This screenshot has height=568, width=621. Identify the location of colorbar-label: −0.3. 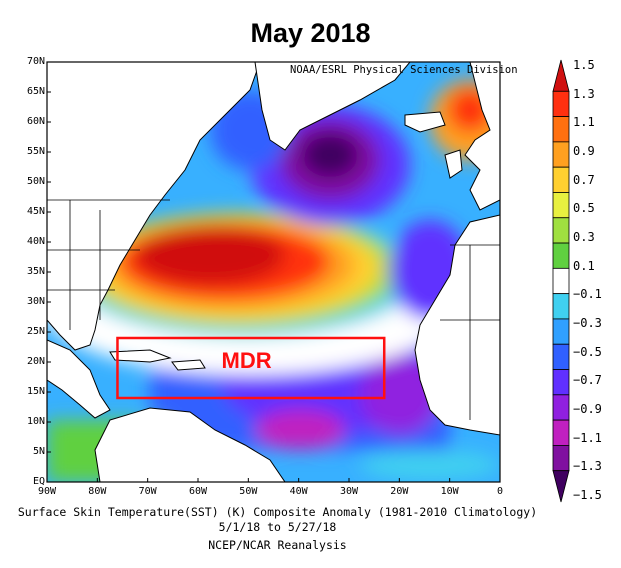
(587, 323).